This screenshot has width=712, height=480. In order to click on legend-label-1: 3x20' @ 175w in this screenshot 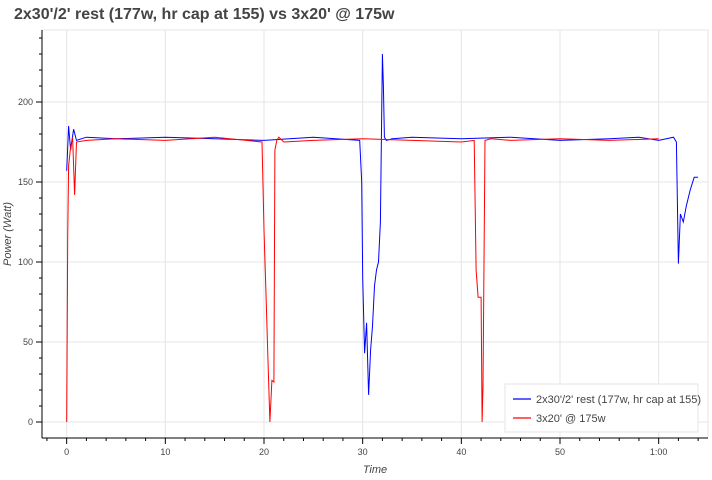, I will do `click(571, 419)`.